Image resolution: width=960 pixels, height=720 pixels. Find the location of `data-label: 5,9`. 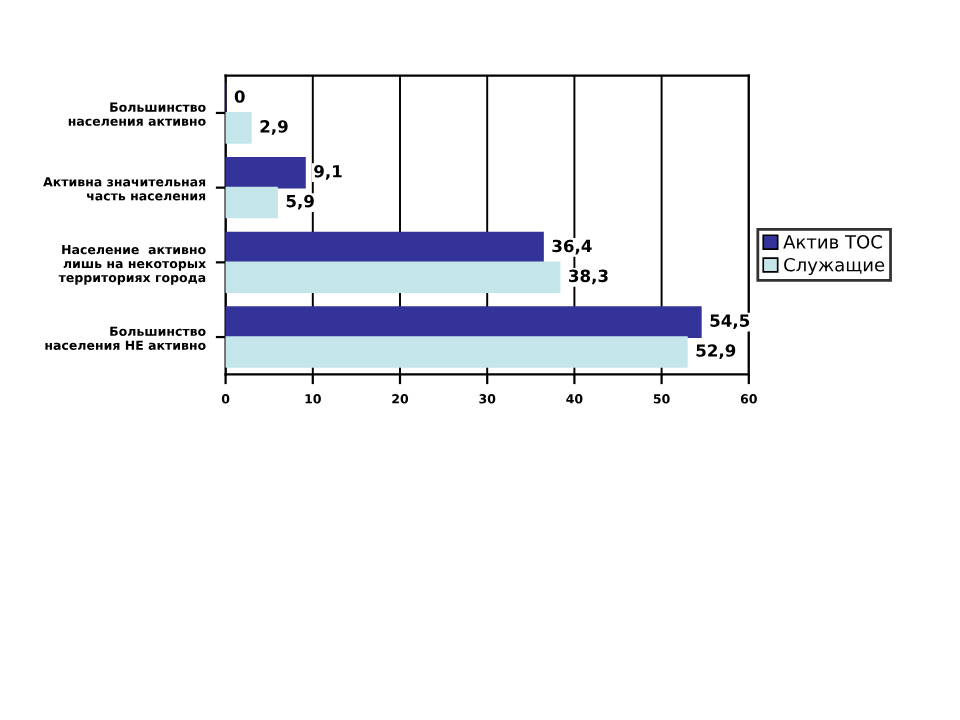

data-label: 5,9 is located at coordinates (300, 202).